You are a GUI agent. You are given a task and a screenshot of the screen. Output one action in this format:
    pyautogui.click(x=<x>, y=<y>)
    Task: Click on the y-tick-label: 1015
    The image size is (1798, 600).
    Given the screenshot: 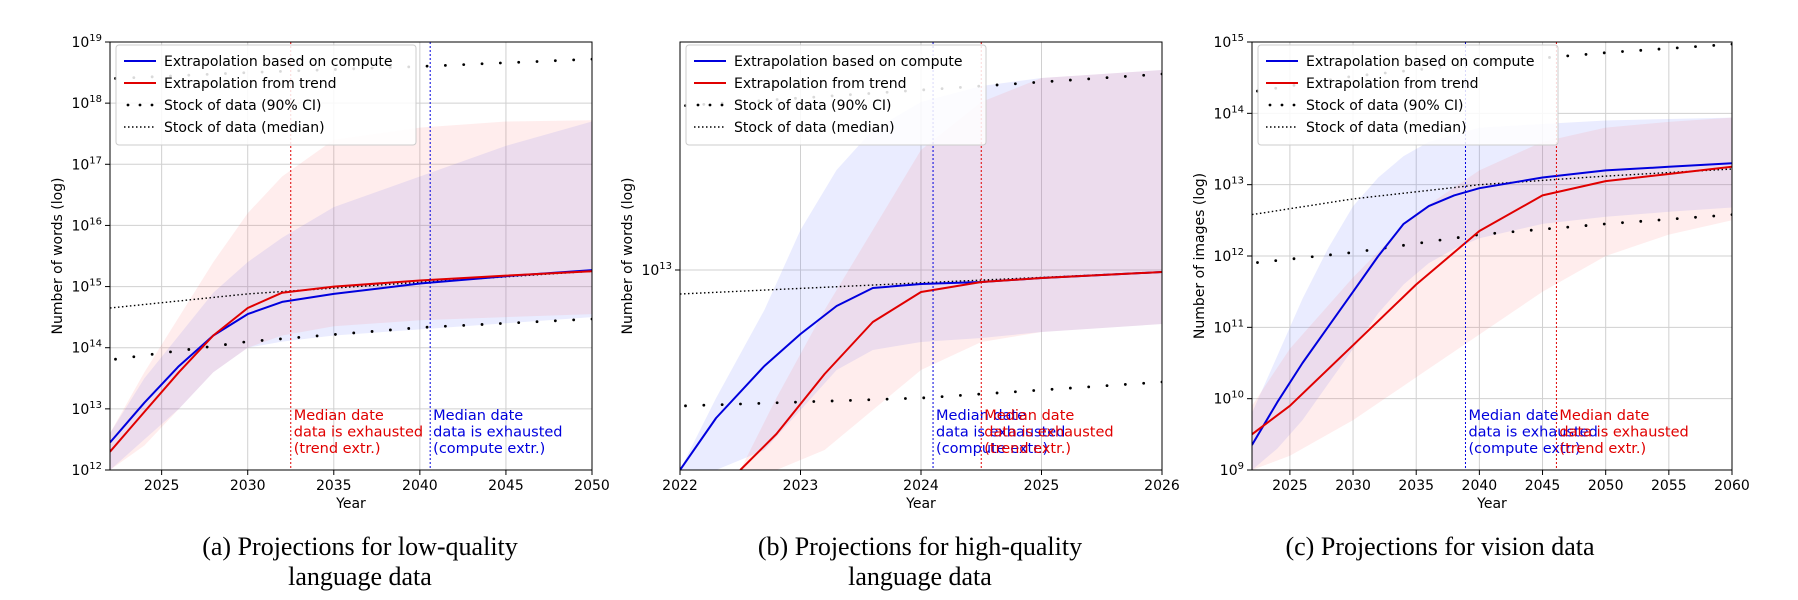 What is the action you would take?
    pyautogui.click(x=1228, y=42)
    